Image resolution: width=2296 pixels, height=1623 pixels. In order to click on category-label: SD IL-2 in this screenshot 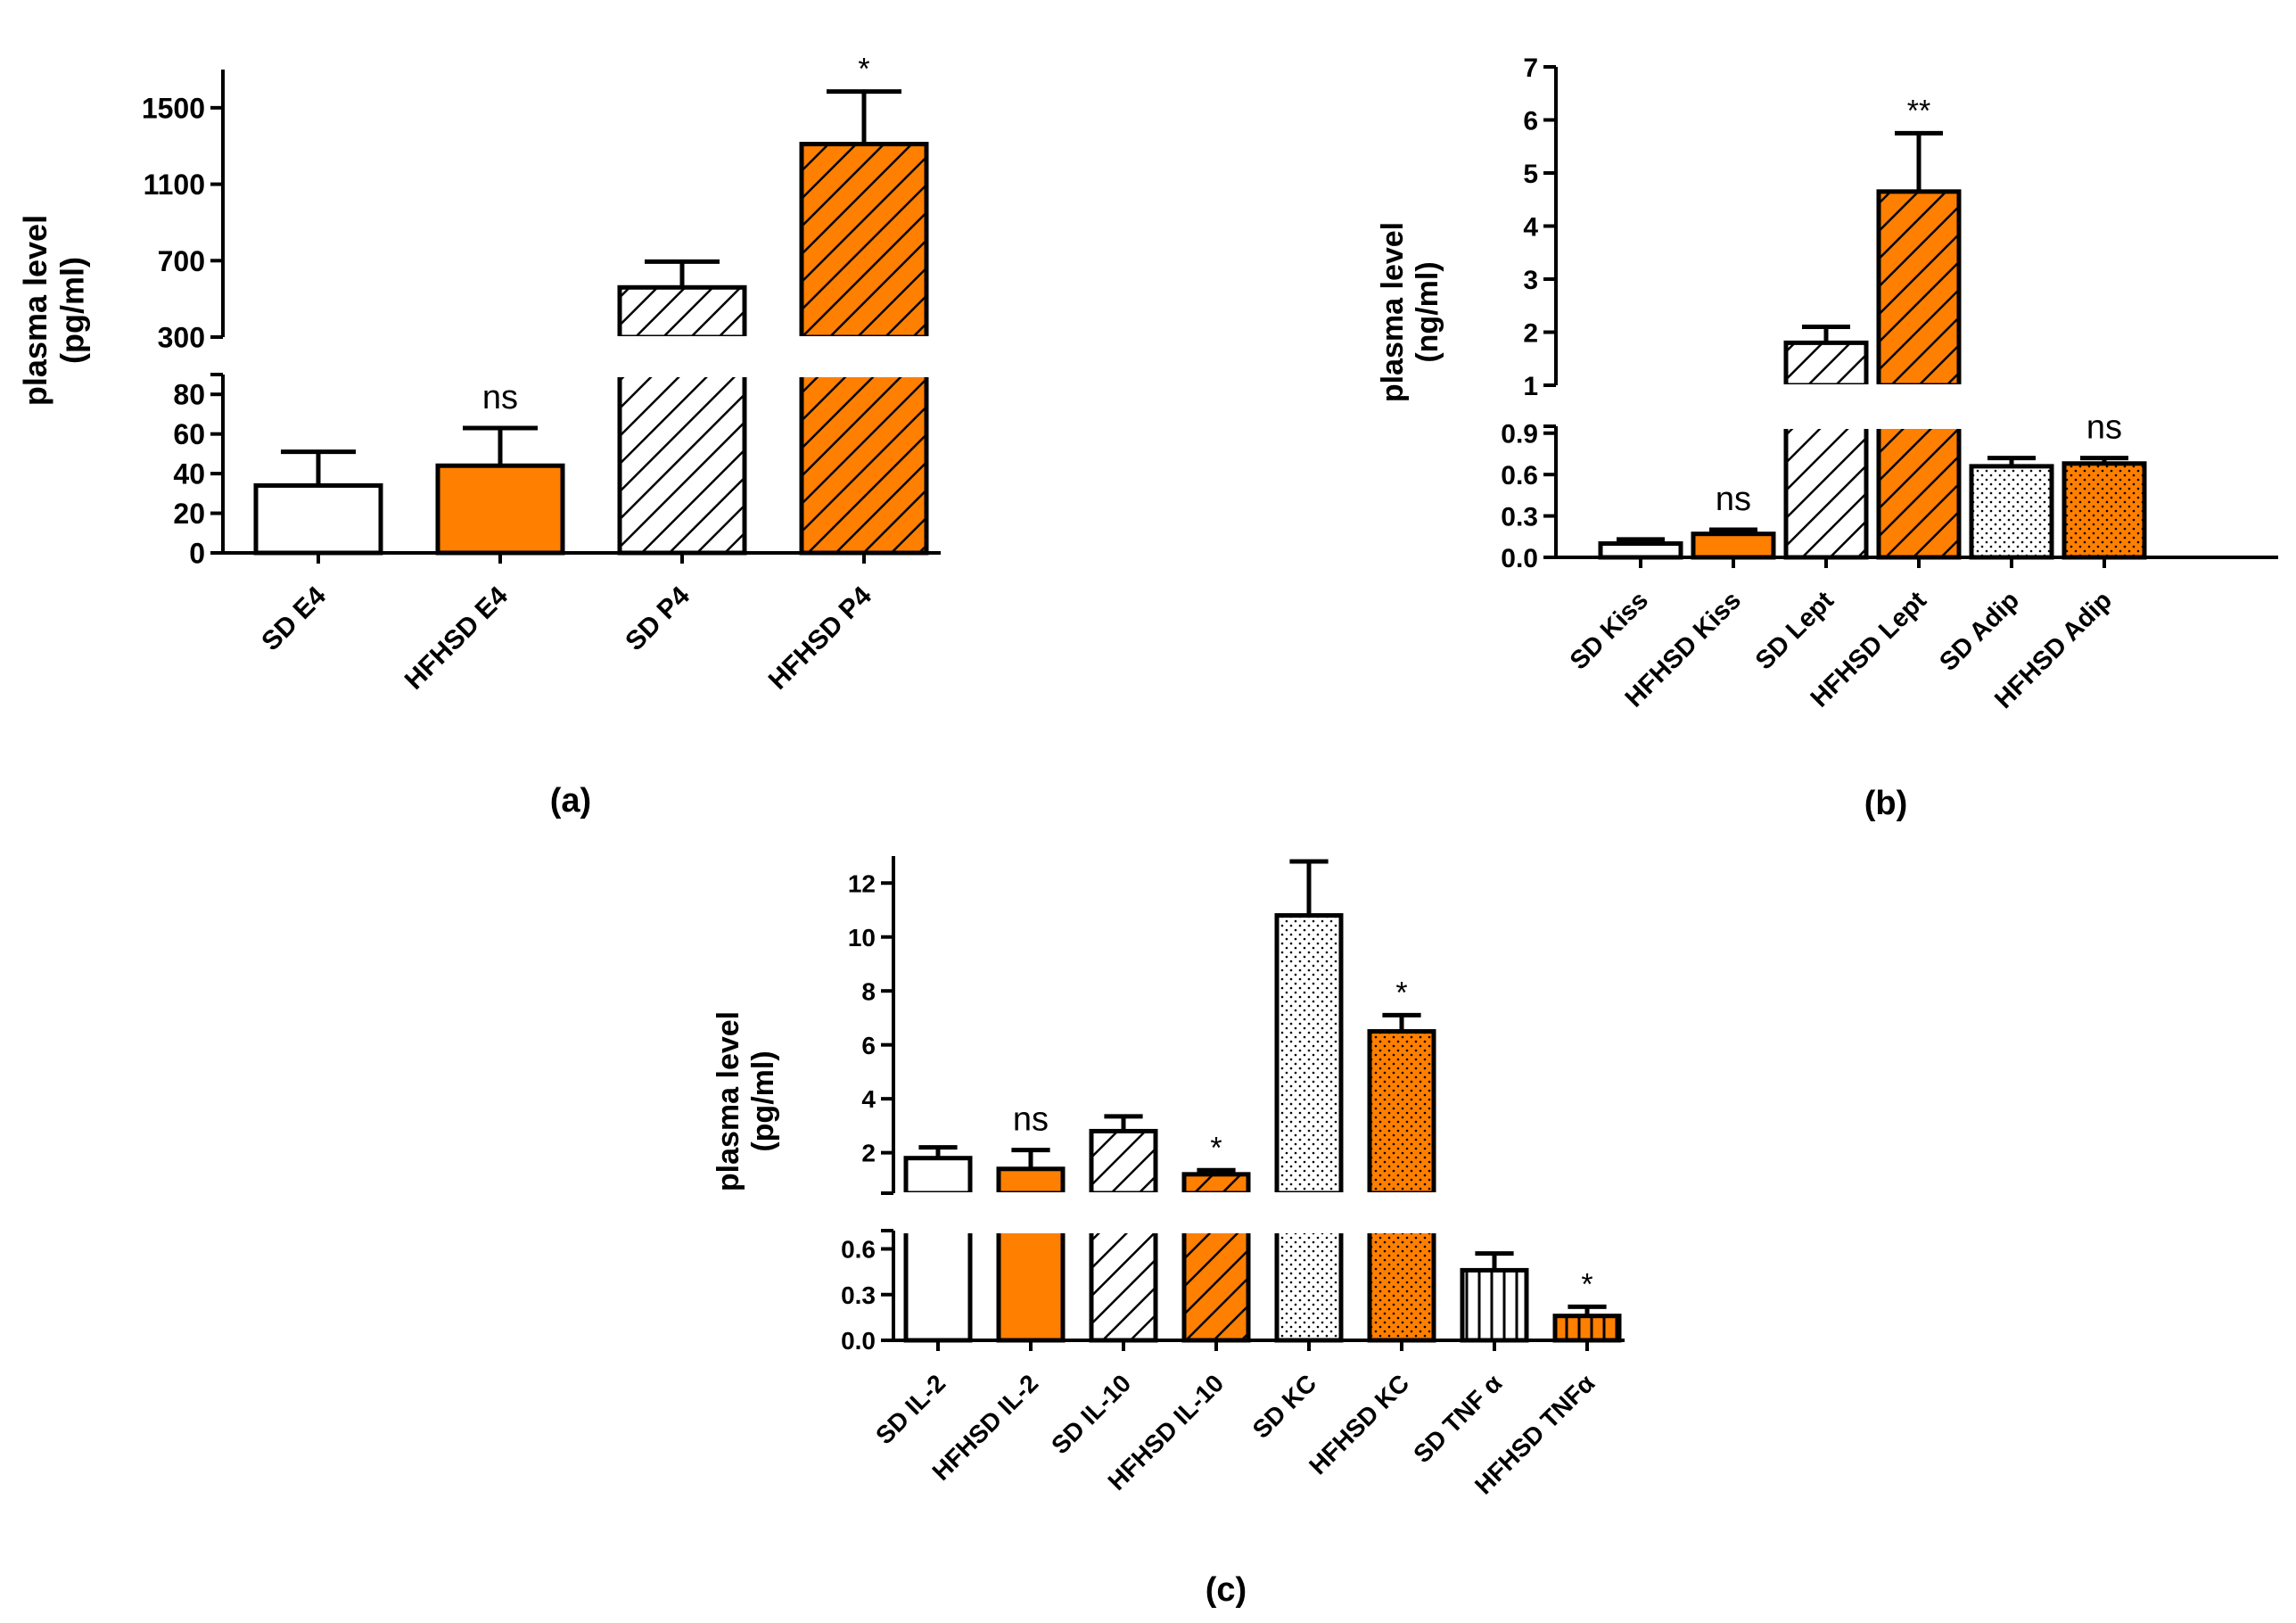, I will do `click(910, 1409)`.